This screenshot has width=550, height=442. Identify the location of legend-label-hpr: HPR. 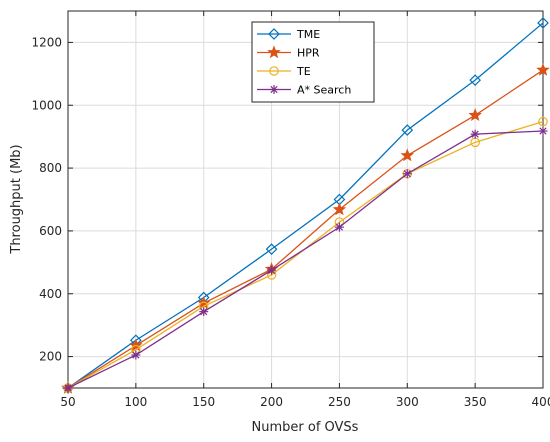
(308, 53).